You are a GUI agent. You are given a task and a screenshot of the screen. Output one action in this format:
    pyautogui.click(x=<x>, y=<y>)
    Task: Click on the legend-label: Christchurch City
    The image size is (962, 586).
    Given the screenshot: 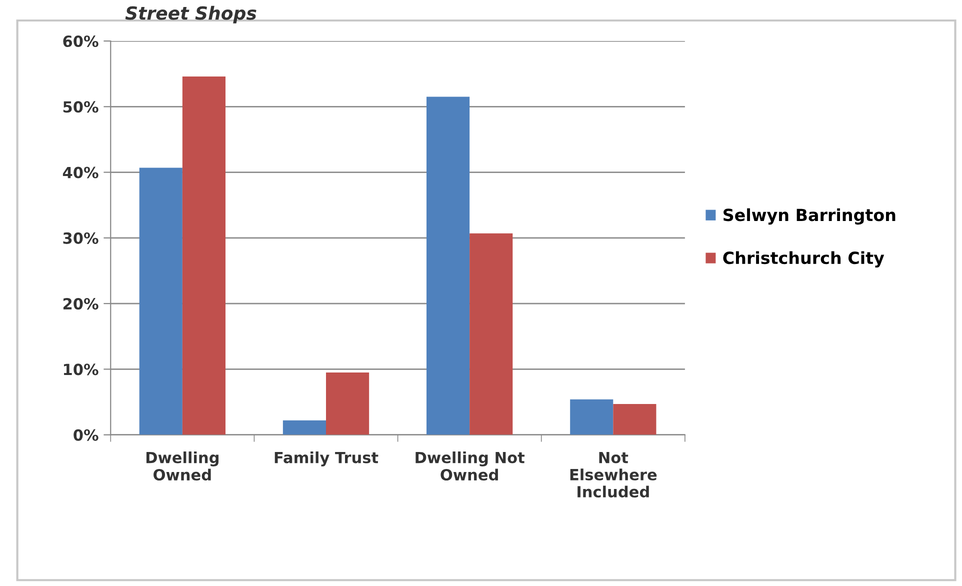 What is the action you would take?
    pyautogui.click(x=803, y=259)
    